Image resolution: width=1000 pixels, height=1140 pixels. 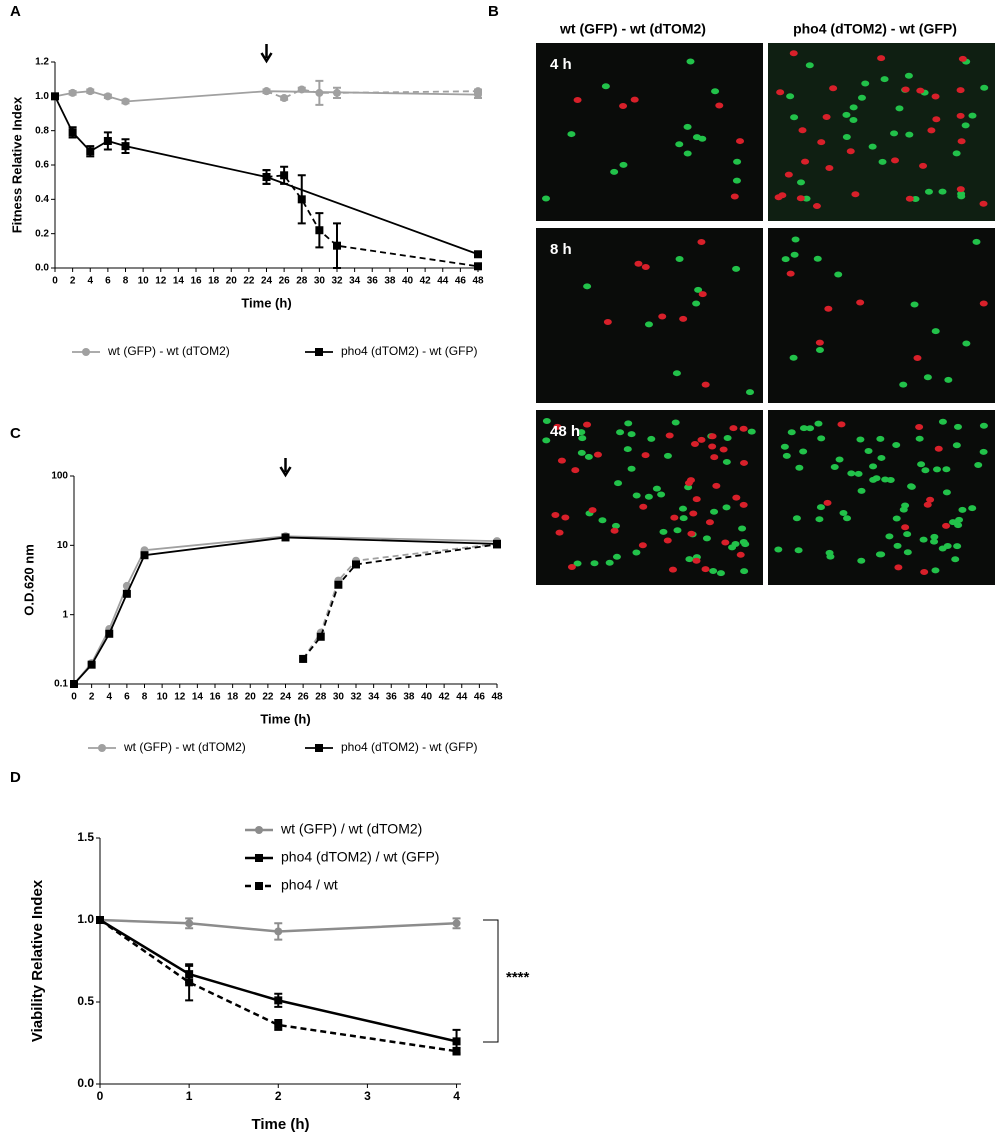 What do you see at coordinates (42, 233) in the screenshot?
I see `y-tick-label: 0.2` at bounding box center [42, 233].